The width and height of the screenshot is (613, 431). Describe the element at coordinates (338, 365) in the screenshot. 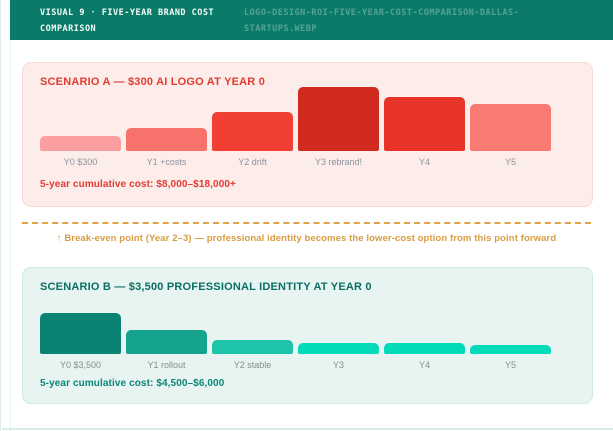

I see `bar-label: Y3` at that location.